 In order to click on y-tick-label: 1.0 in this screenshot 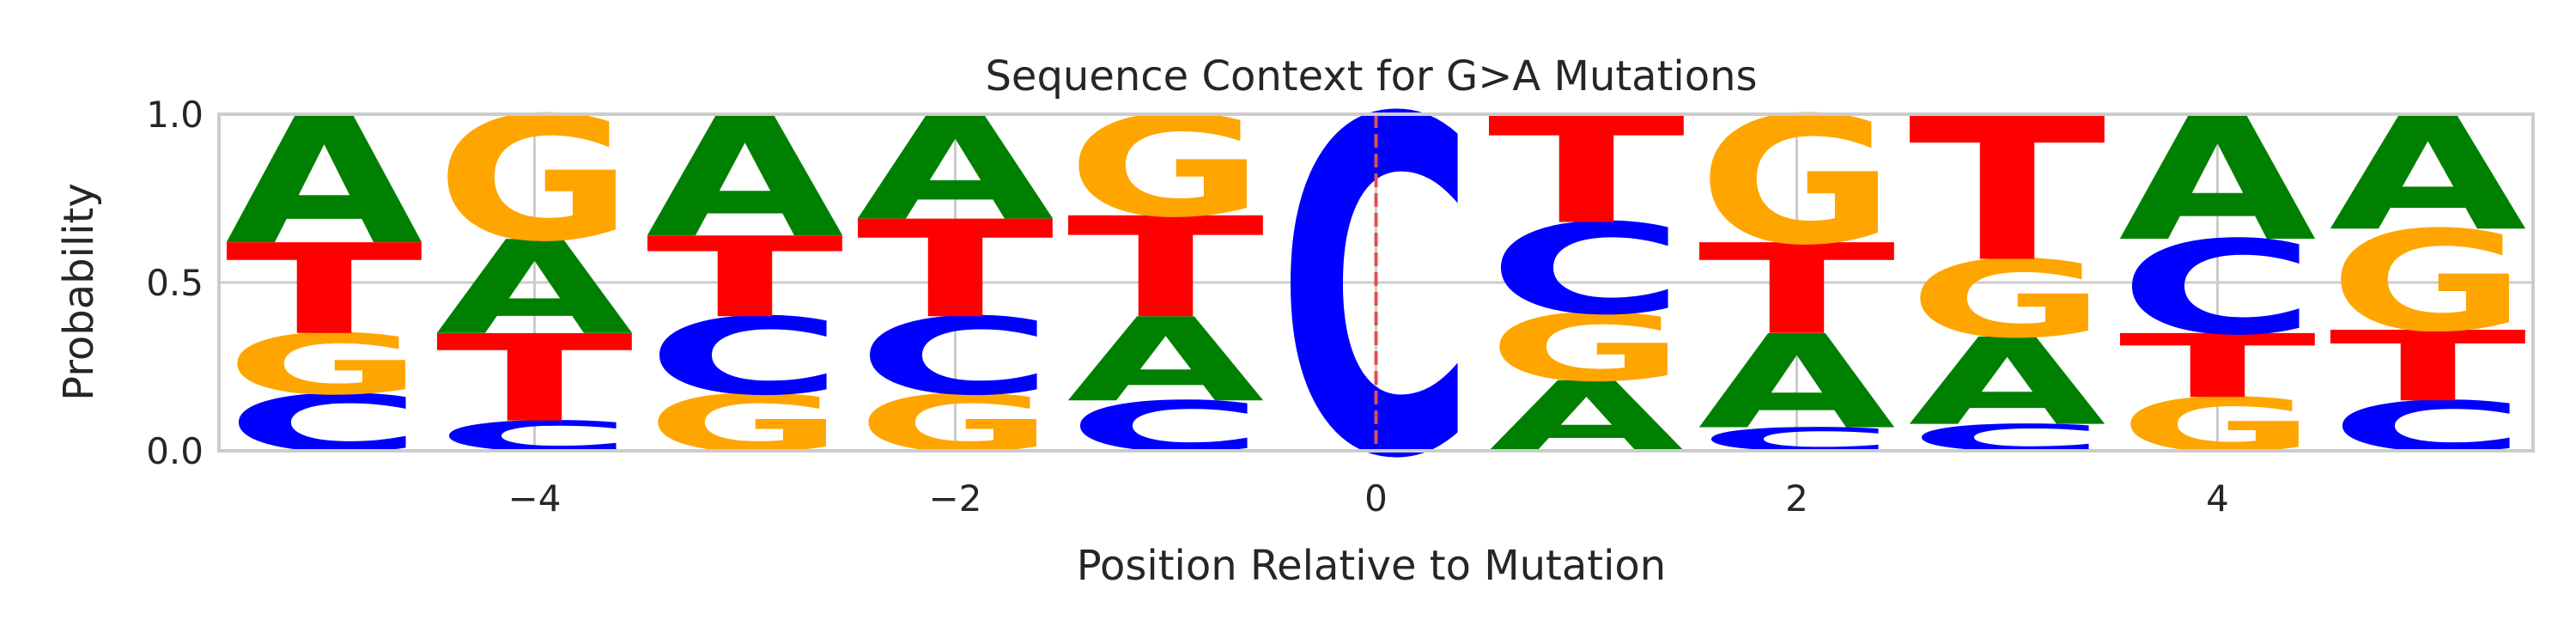, I will do `click(175, 115)`.